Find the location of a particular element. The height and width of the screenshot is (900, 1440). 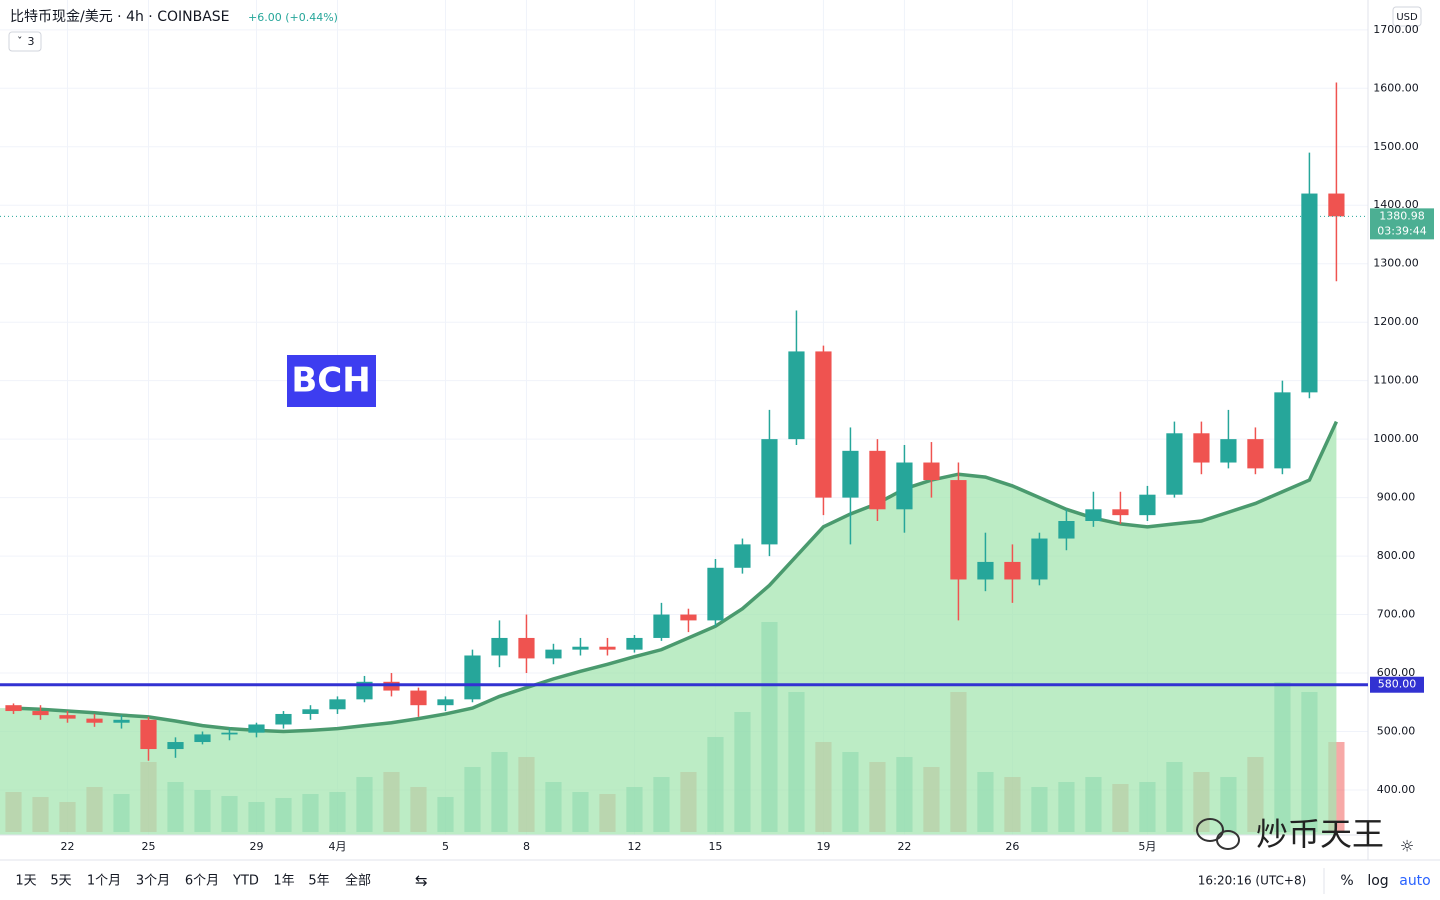

y-tick-label: 700.00 is located at coordinates (1396, 614).